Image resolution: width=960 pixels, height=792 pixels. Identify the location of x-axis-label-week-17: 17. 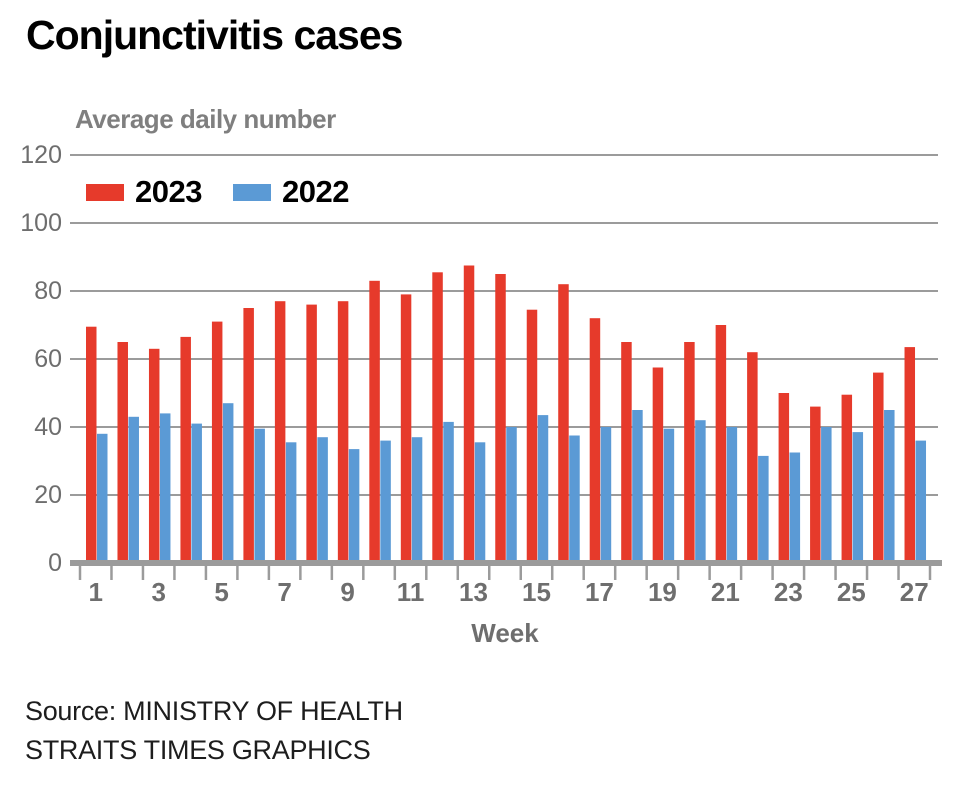
(599, 592).